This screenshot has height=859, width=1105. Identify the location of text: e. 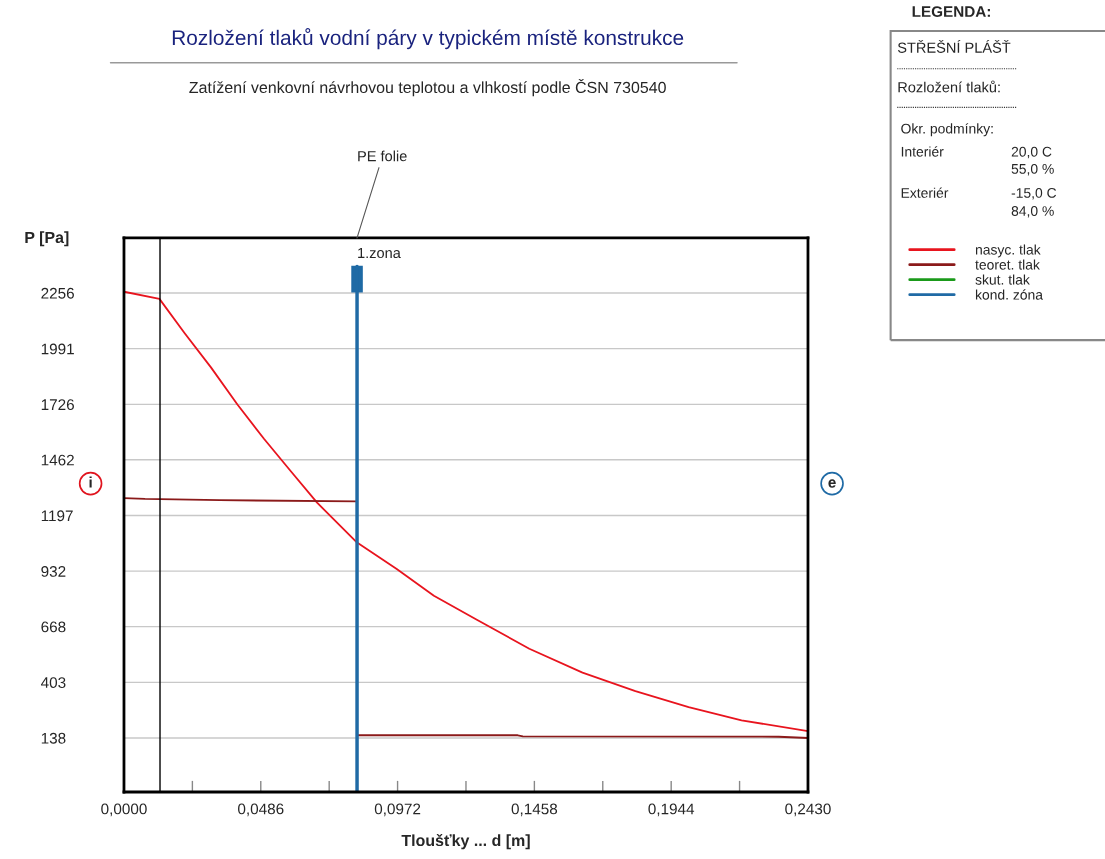
(832, 483).